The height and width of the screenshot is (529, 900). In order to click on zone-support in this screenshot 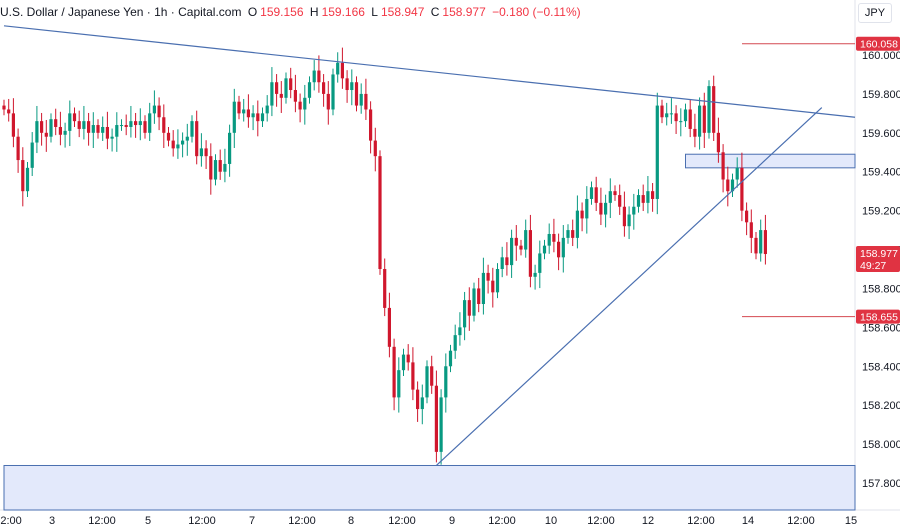, I will do `click(429, 487)`.